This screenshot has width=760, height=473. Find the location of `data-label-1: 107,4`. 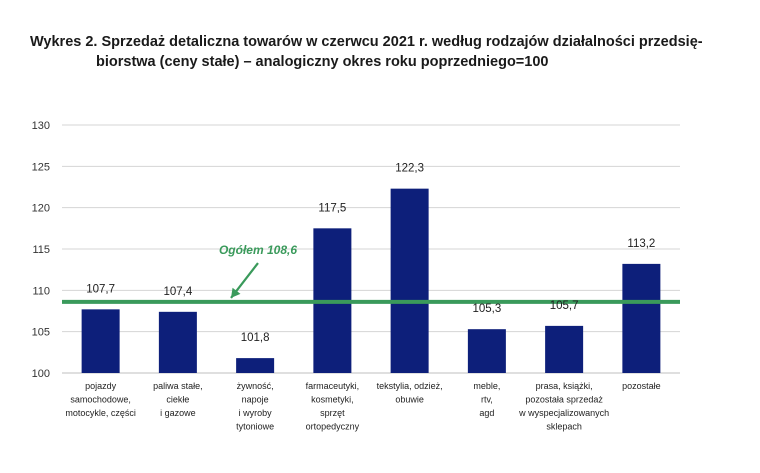

data-label-1: 107,4 is located at coordinates (177, 292).